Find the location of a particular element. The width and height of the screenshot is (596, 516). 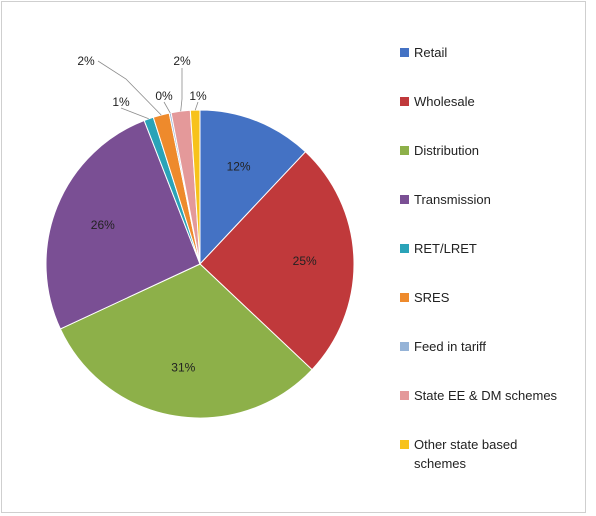

legend-swatch-retail is located at coordinates (404, 52).